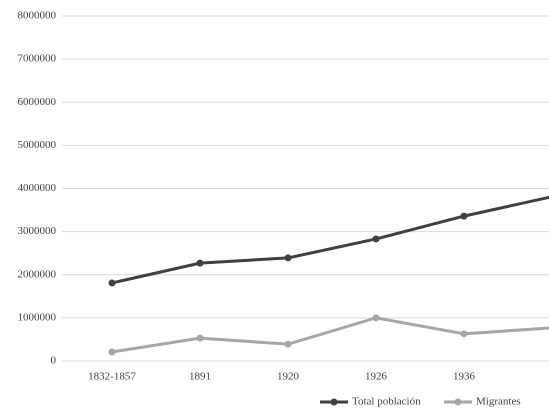 The height and width of the screenshot is (417, 549). What do you see at coordinates (498, 402) in the screenshot?
I see `legend-label: Migrantes` at bounding box center [498, 402].